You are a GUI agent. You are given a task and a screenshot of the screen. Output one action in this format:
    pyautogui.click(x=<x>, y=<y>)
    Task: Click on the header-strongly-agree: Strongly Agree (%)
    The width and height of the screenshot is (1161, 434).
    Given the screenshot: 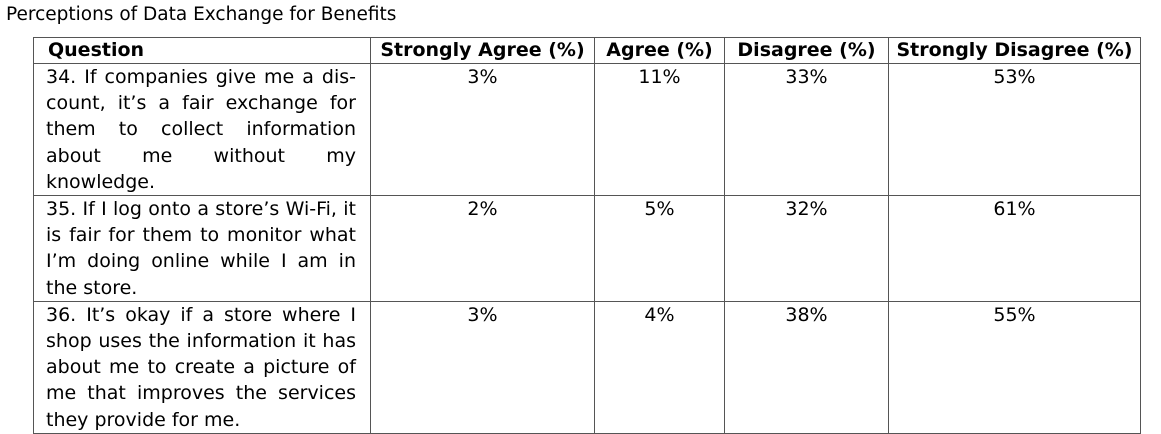 What is the action you would take?
    pyautogui.click(x=482, y=50)
    